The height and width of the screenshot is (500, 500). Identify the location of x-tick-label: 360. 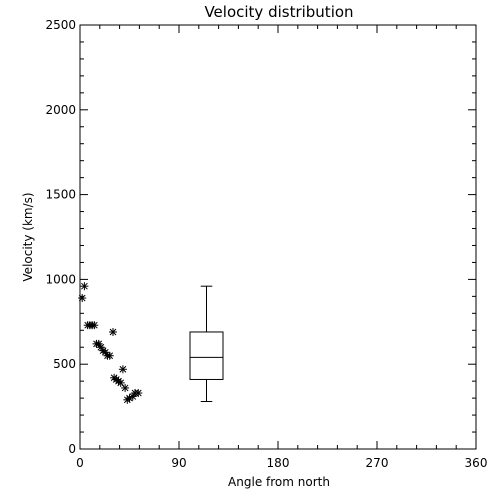
(476, 463).